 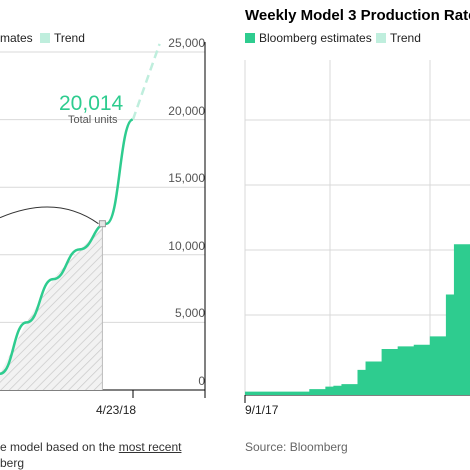 I want to click on right-x-tick-label: 9/1/17, so click(x=262, y=410).